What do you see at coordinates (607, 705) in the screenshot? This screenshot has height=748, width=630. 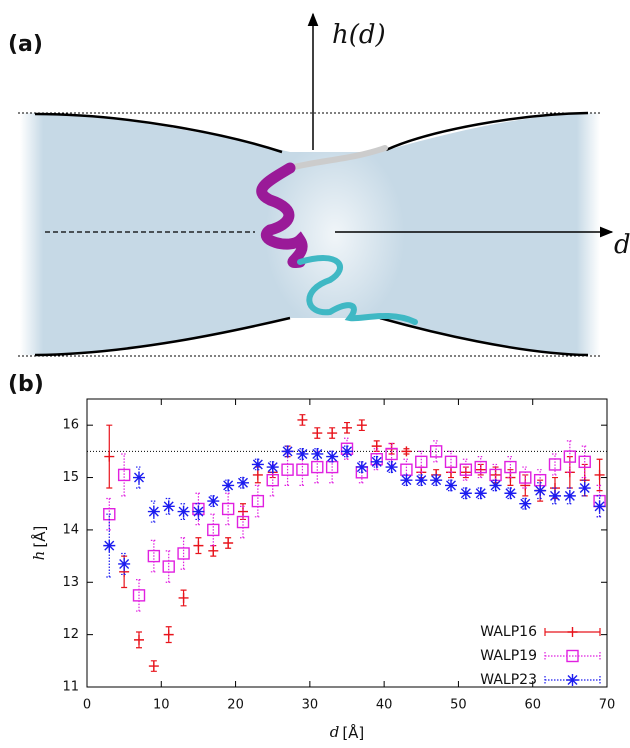 I see `x-tick-label: 70` at bounding box center [607, 705].